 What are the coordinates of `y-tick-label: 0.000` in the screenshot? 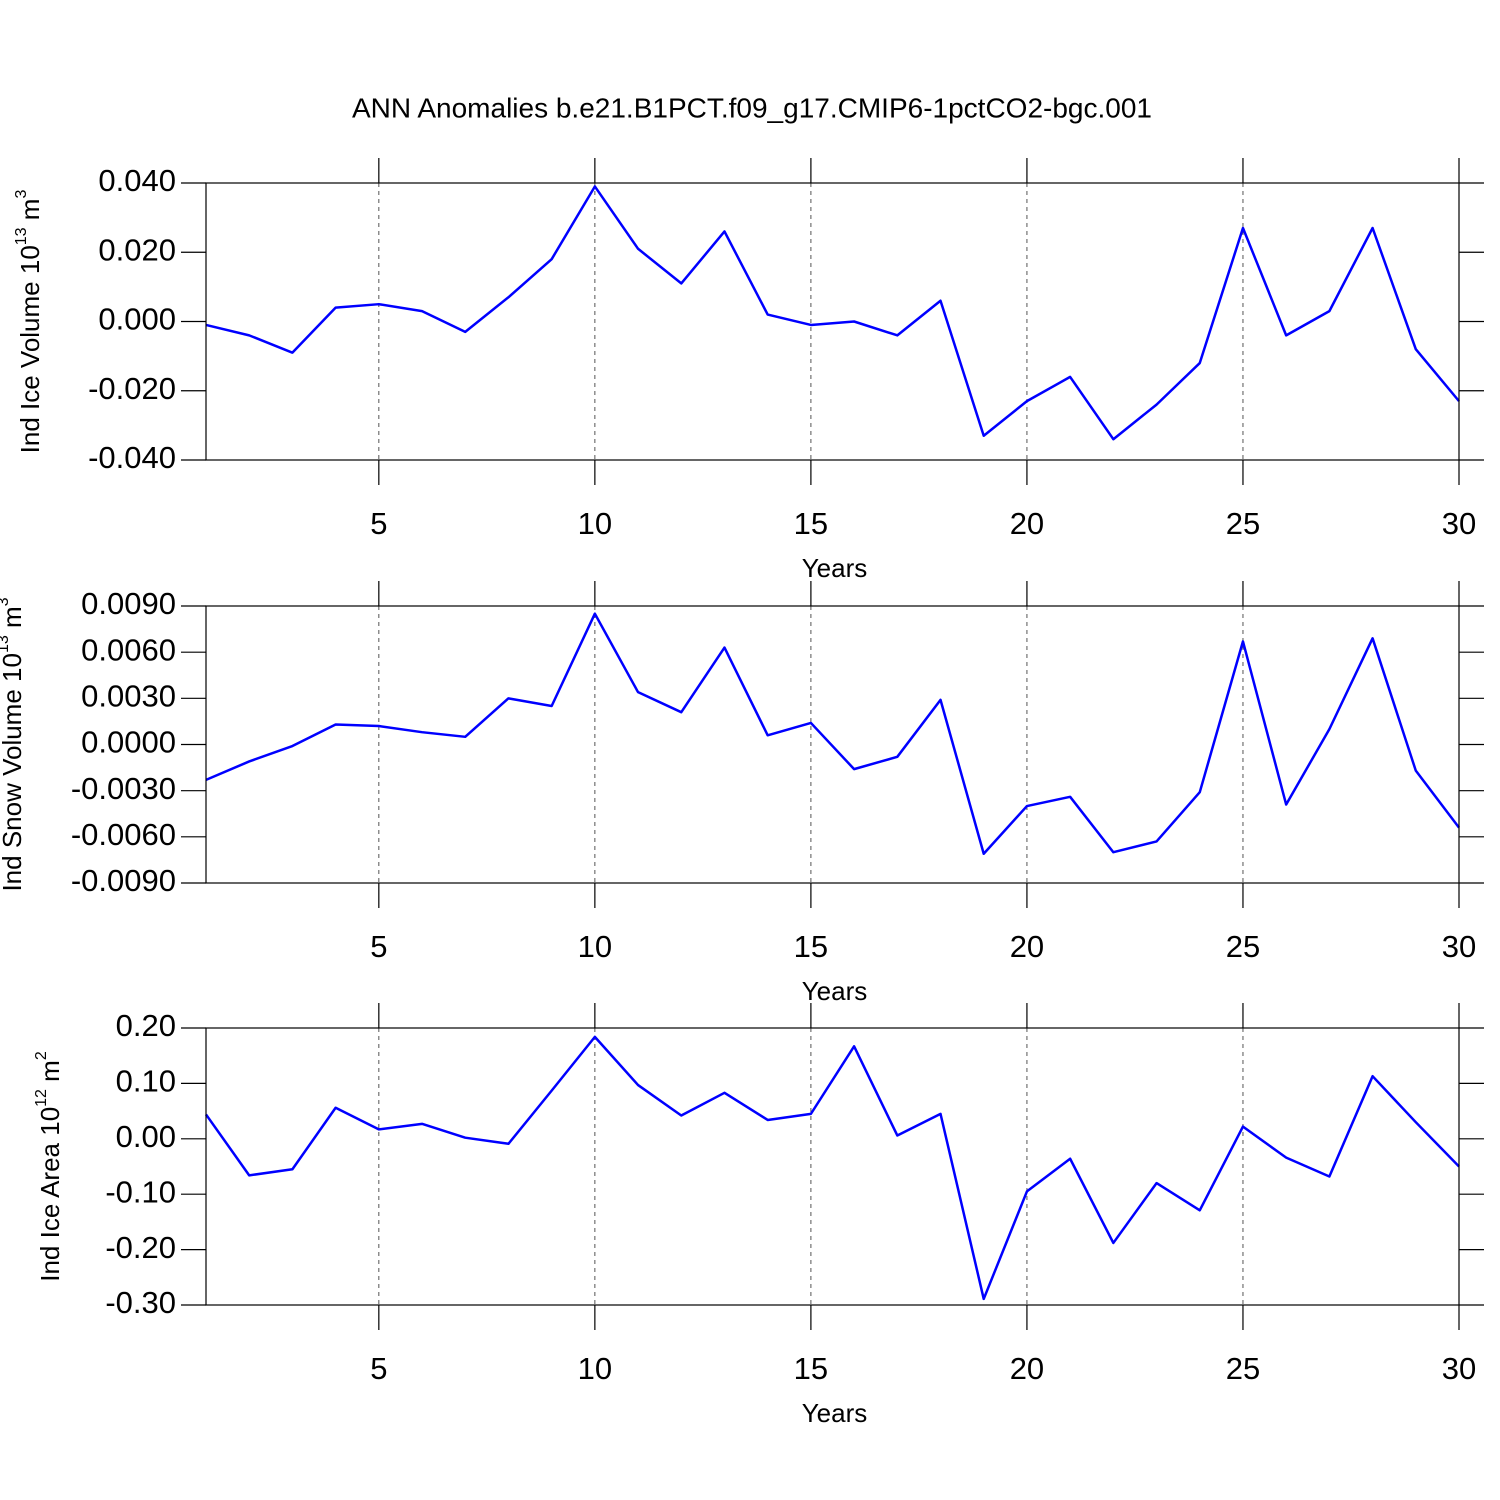 It's located at (137, 319).